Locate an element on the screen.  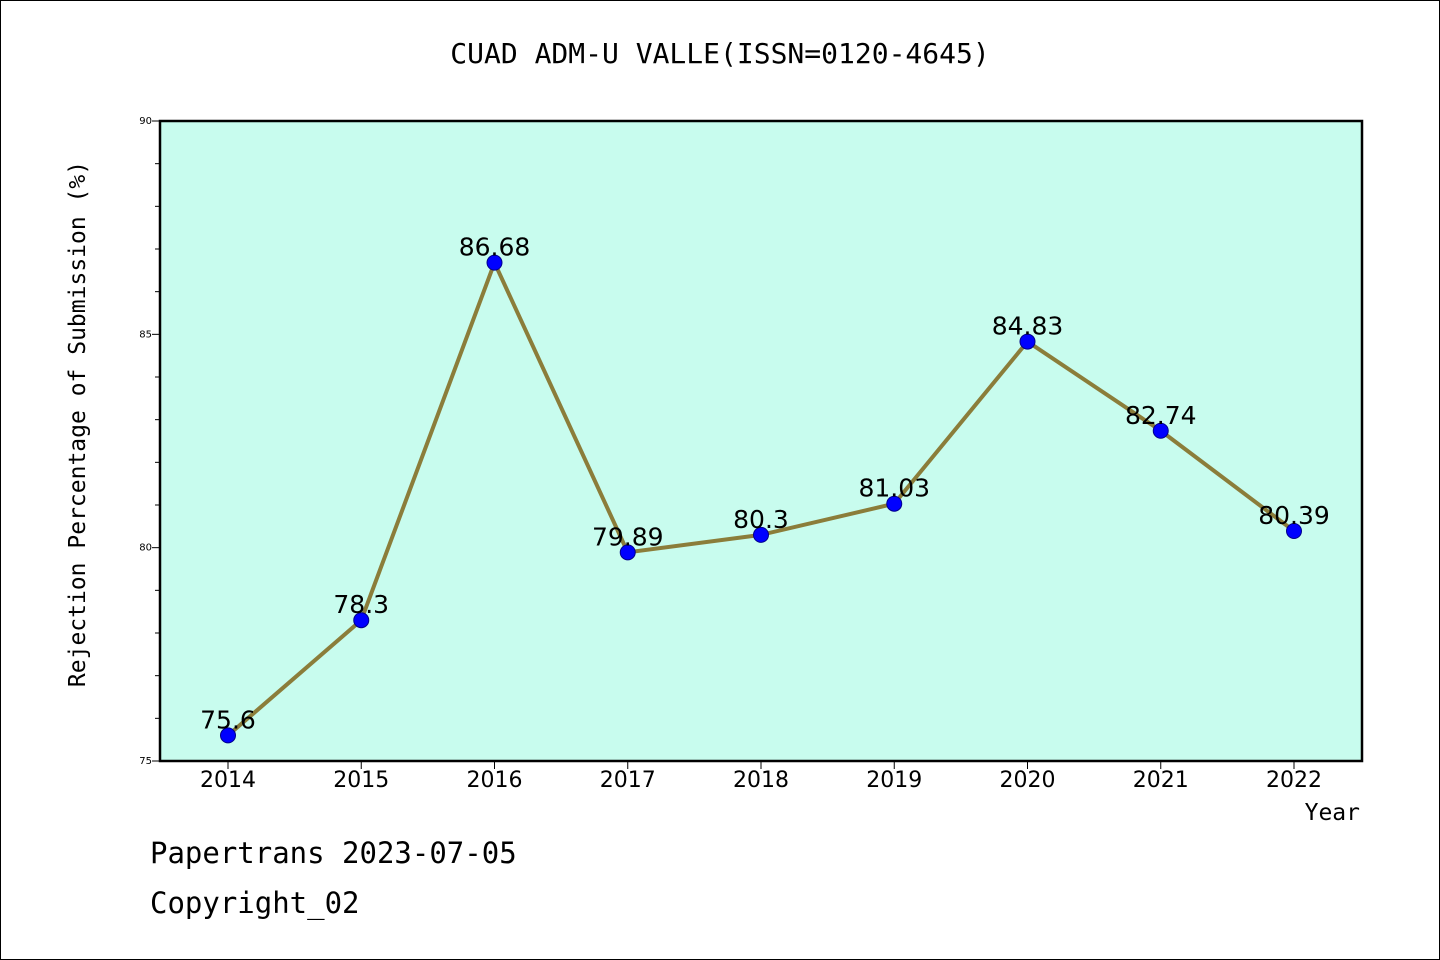
x-tick-label: 2017 is located at coordinates (628, 780).